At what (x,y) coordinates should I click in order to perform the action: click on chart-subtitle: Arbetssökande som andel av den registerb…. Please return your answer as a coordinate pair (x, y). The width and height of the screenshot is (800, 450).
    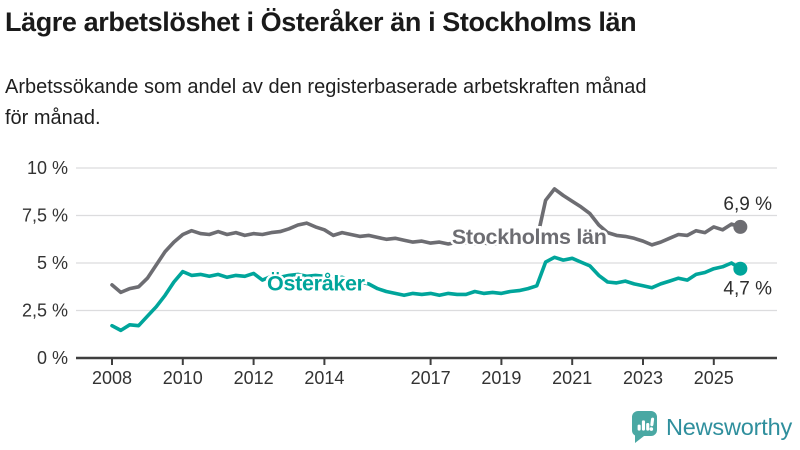
    Looking at the image, I should click on (326, 102).